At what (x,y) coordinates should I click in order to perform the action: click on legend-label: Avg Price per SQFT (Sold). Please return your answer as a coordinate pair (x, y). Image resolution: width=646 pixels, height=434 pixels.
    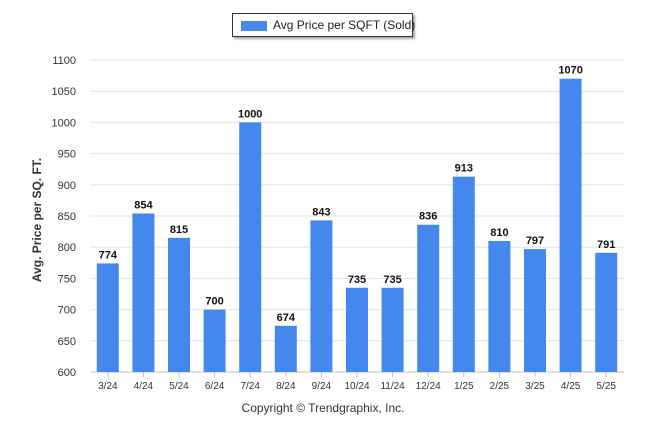
    Looking at the image, I should click on (344, 25).